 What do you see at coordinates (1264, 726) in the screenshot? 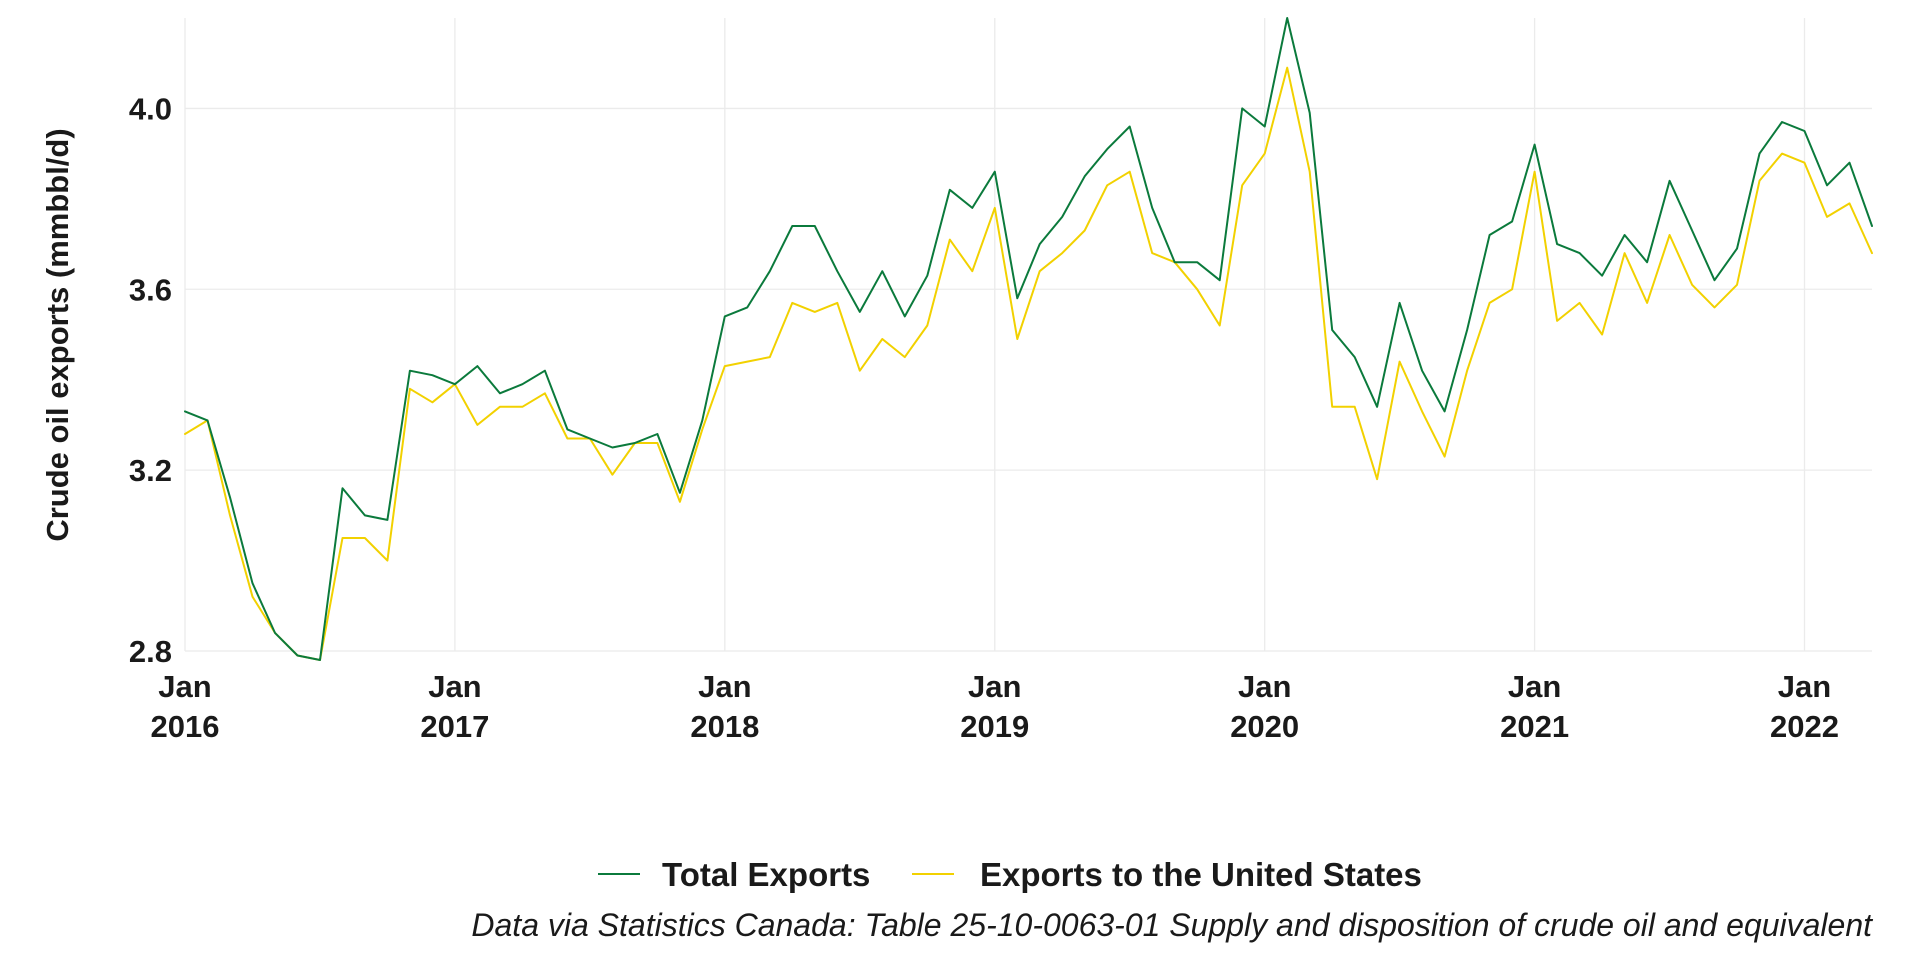
I see `x-tick-label-year: 2020` at bounding box center [1264, 726].